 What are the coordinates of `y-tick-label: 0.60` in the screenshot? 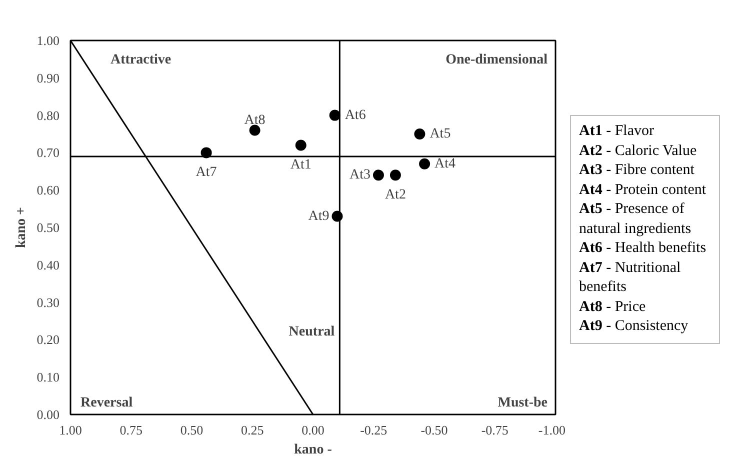 It's located at (48, 190).